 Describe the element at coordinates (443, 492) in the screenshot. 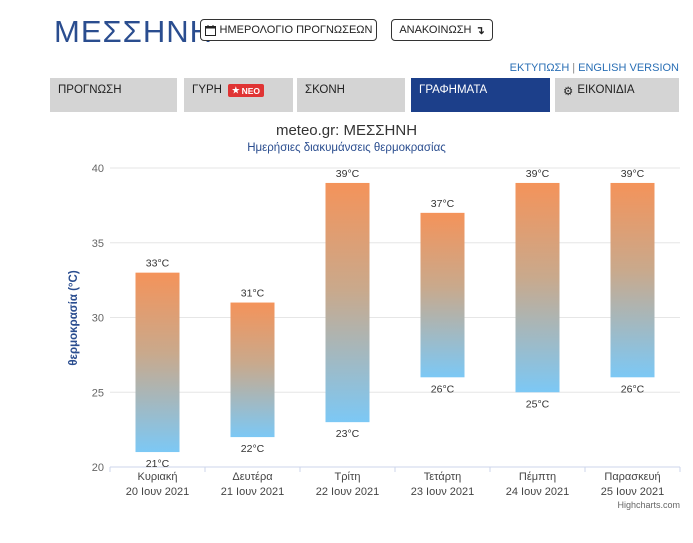

I see `x-tick-date: 23 Ιουν 2021` at that location.